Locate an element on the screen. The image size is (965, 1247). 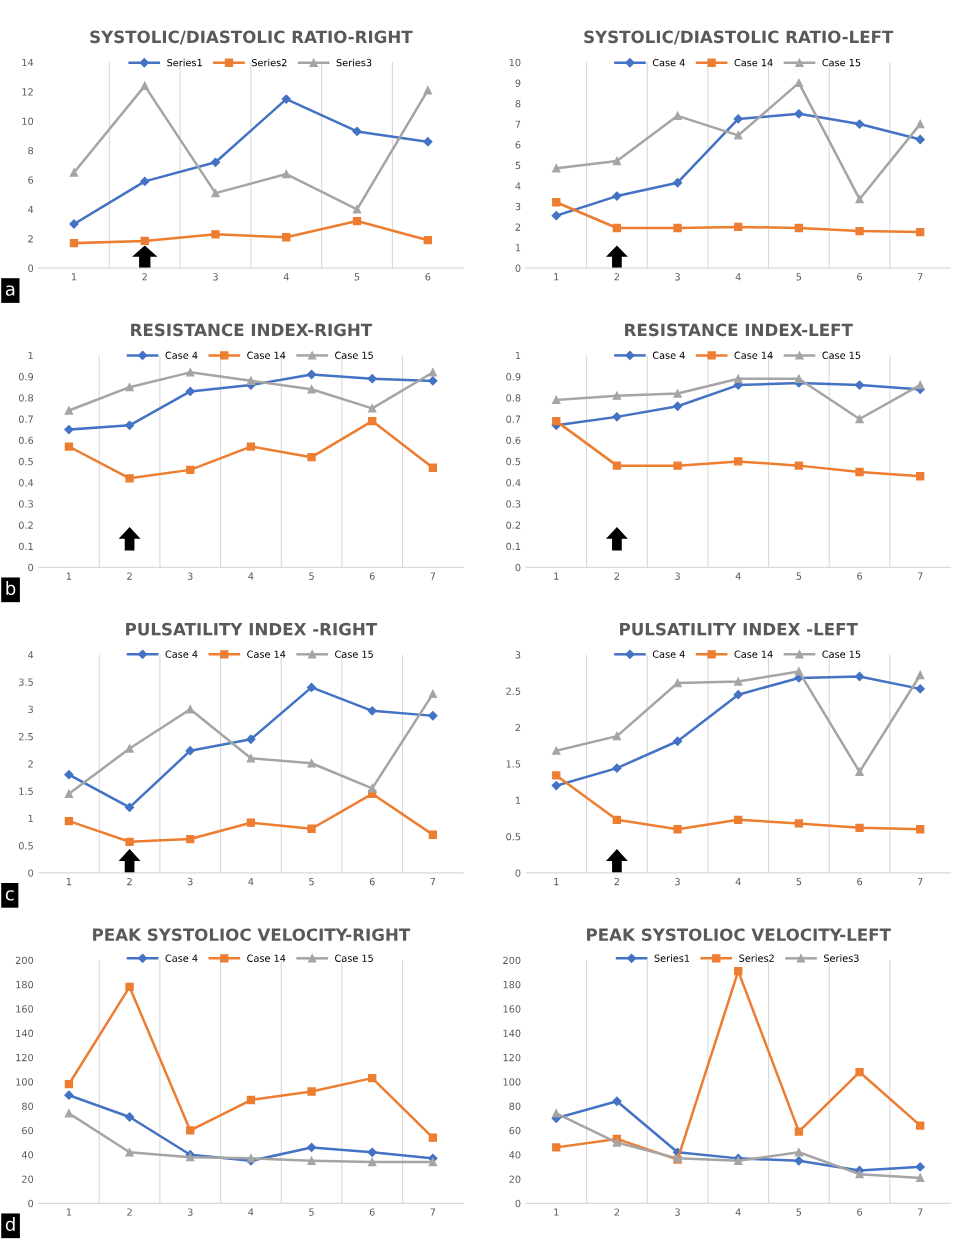
chart-title: RESISTANCE INDEX-RIGHT is located at coordinates (252, 330).